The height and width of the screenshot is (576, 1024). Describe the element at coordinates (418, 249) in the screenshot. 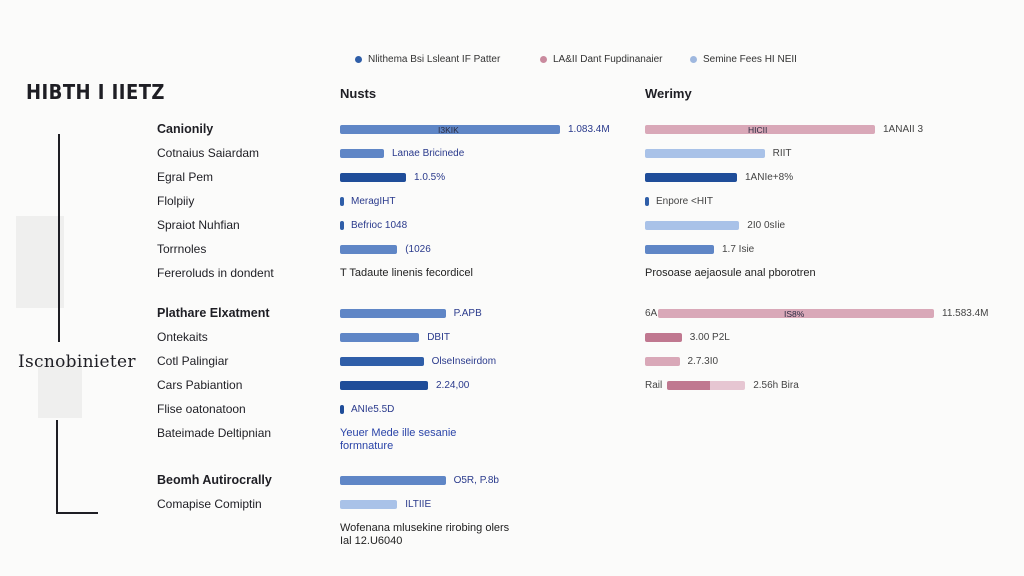

I see `left-value-label: (1026` at that location.